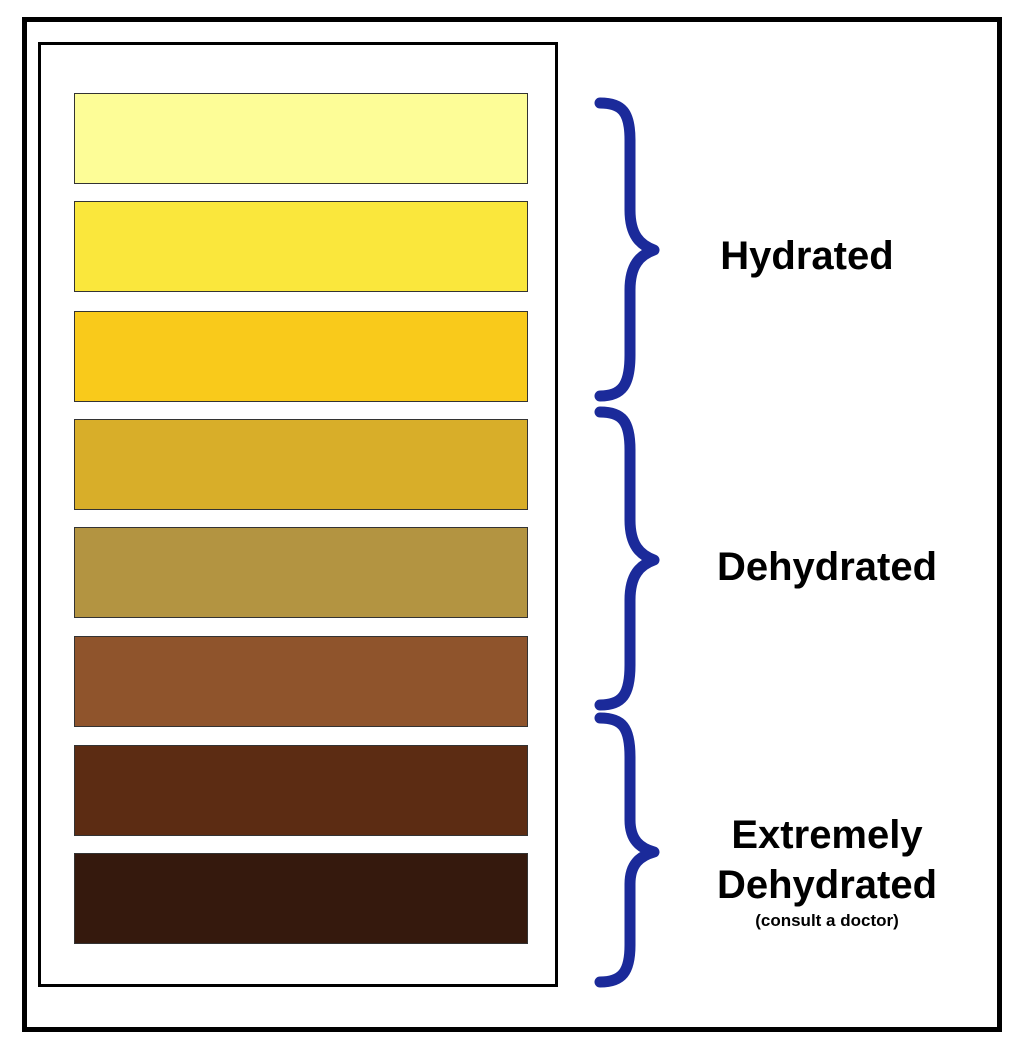 The image size is (1018, 1051). What do you see at coordinates (827, 920) in the screenshot?
I see `label-consult-doctor: (consult a doctor)` at bounding box center [827, 920].